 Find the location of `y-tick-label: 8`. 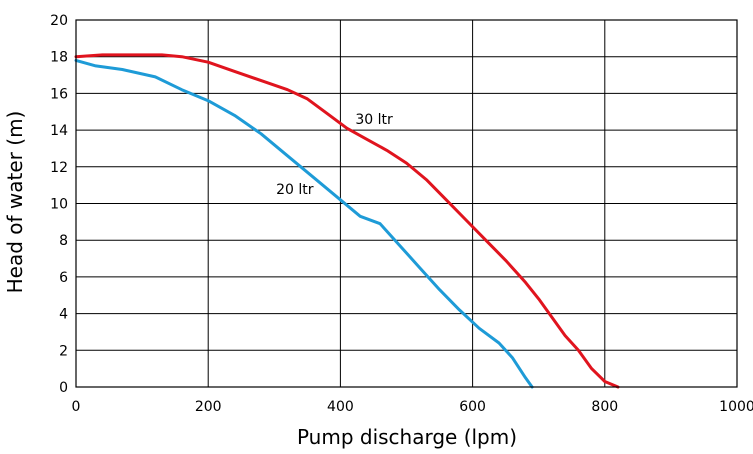

y-tick-label: 8 is located at coordinates (63, 241).